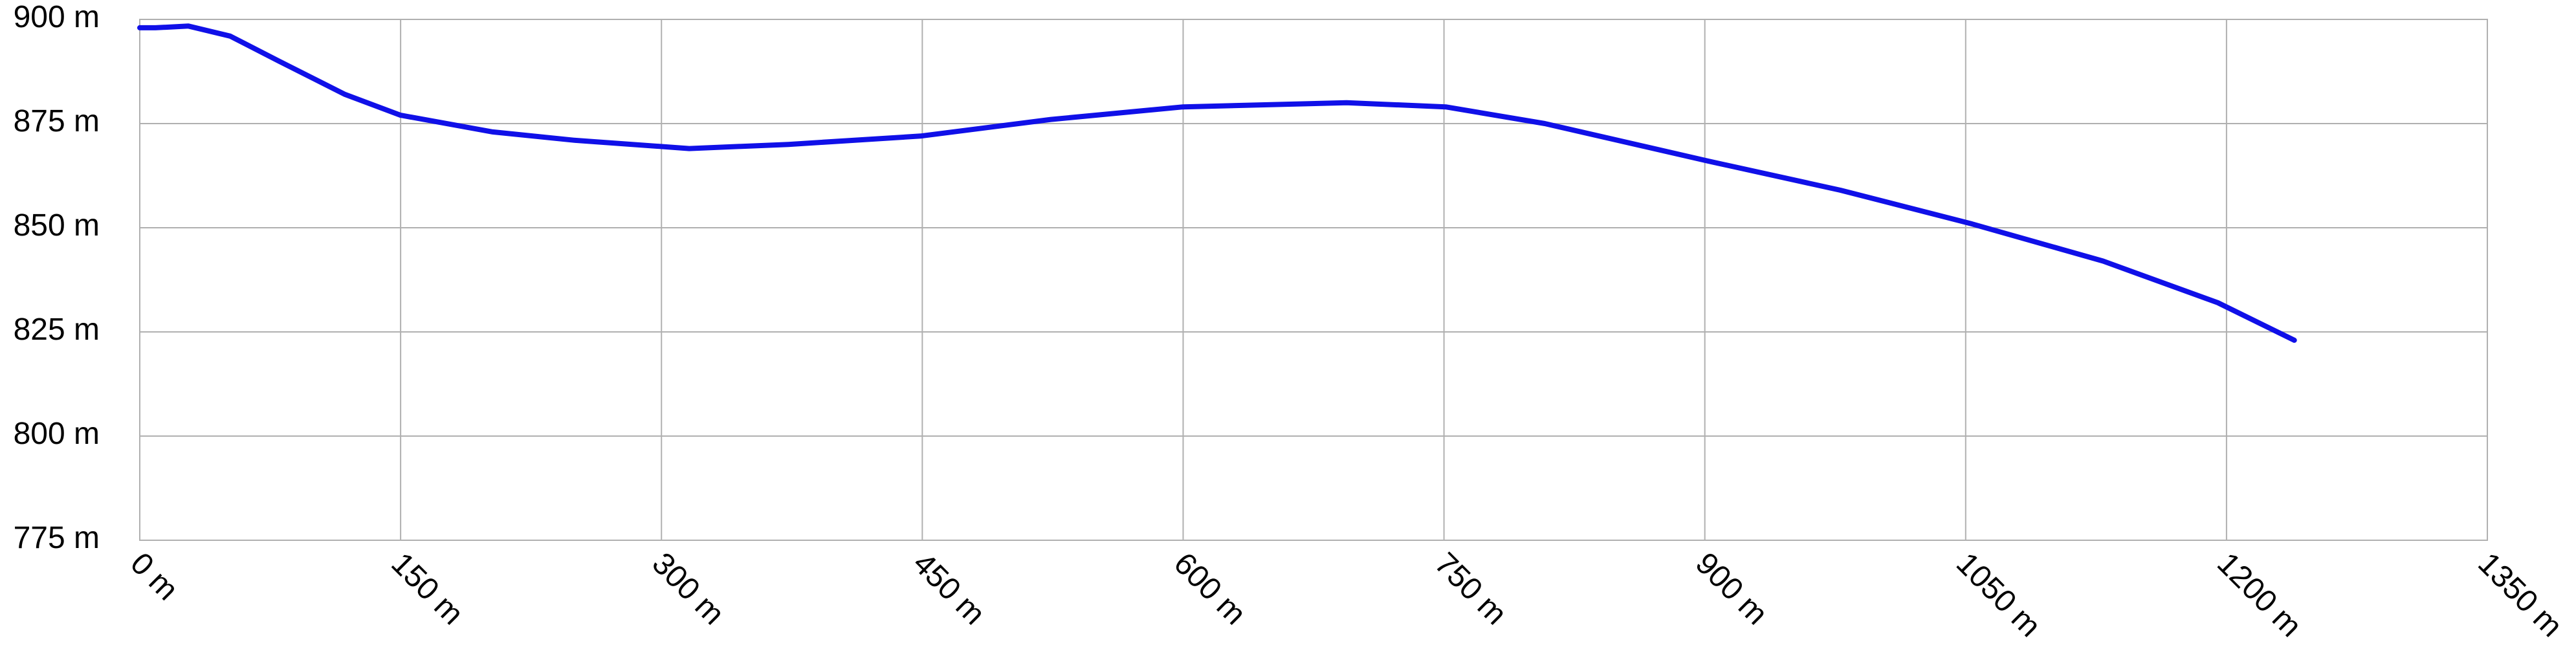  What do you see at coordinates (2520, 595) in the screenshot?
I see `x-tick-label: 1350 m` at bounding box center [2520, 595].